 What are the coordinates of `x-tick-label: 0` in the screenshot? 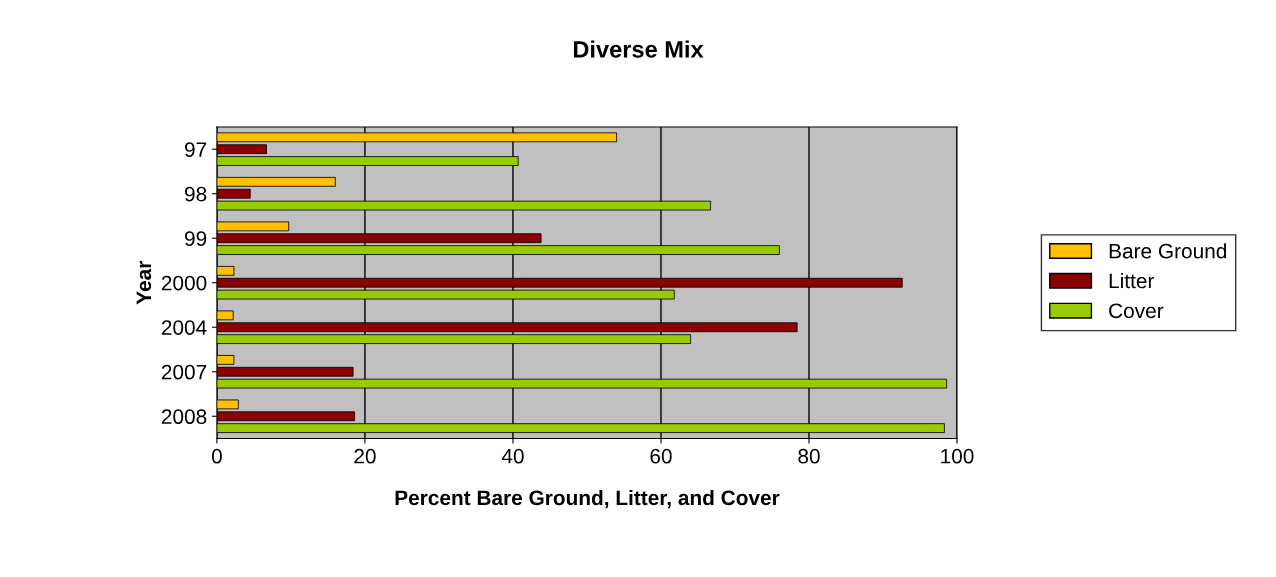 It's located at (216, 456).